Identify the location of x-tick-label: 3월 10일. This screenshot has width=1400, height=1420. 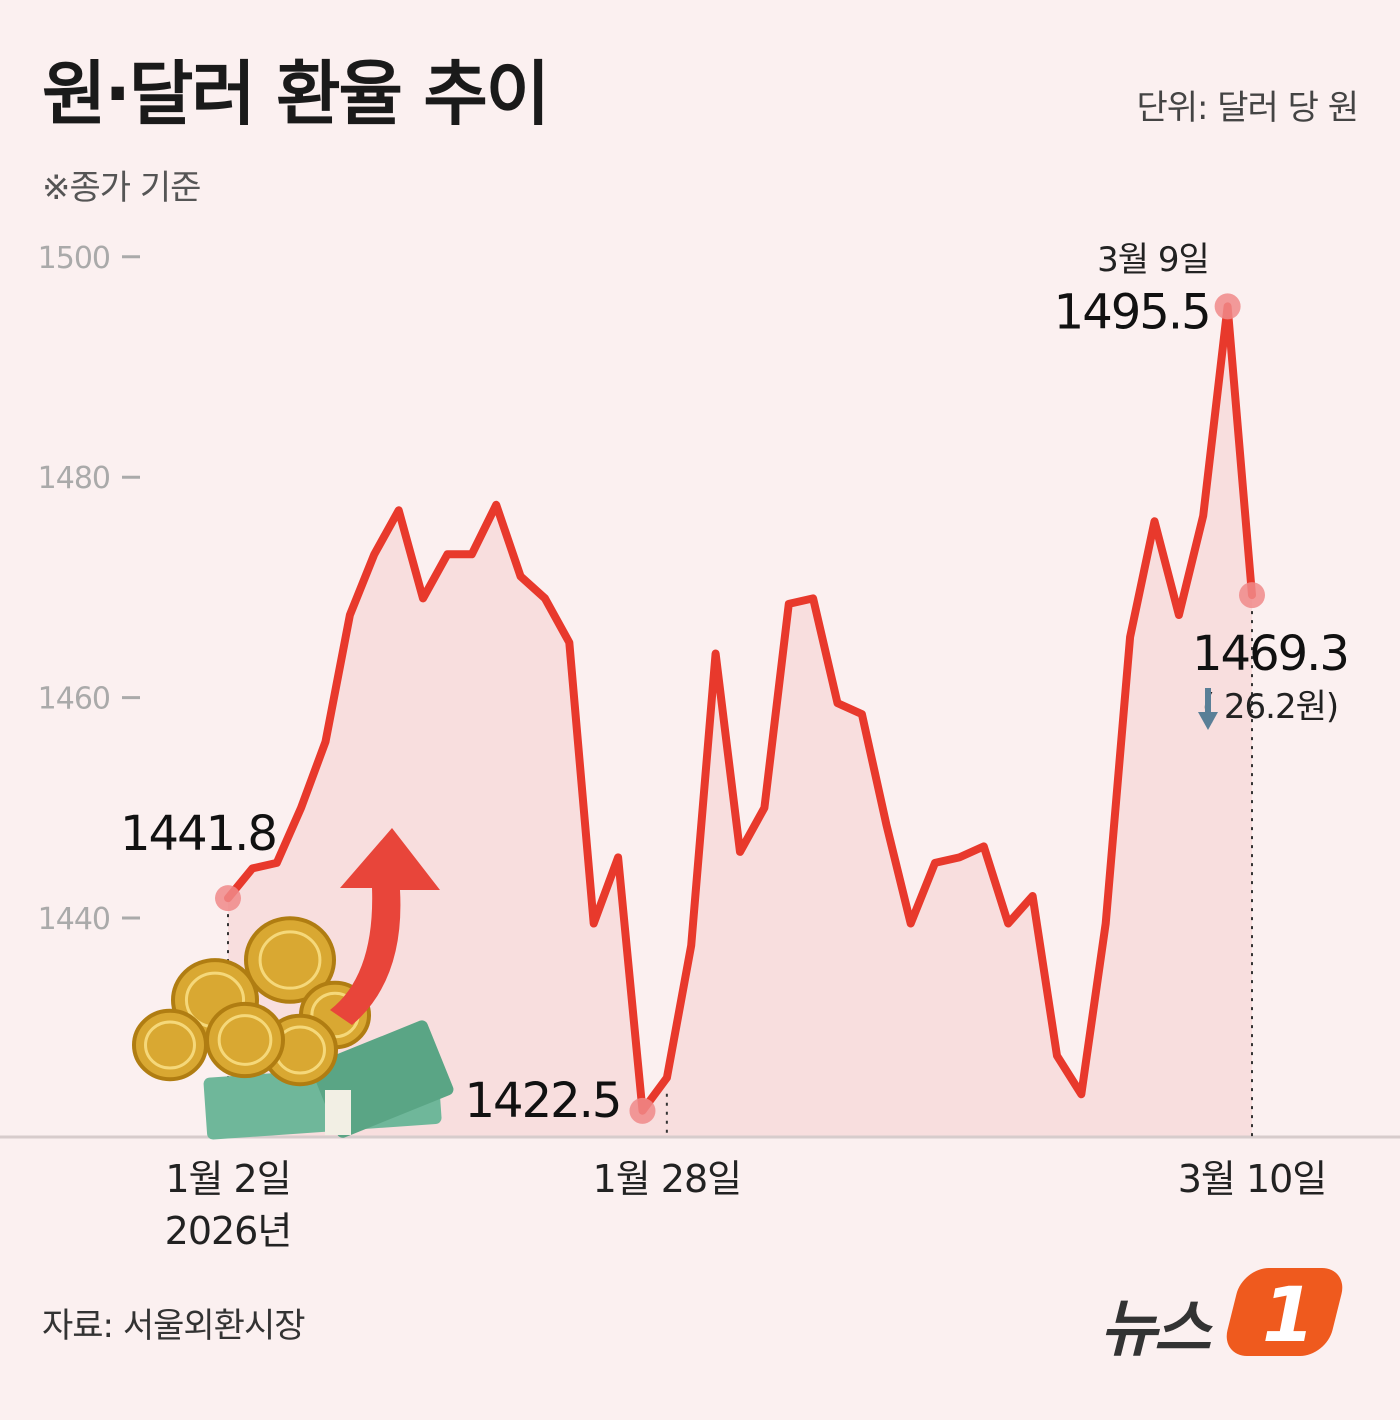
(1252, 1179).